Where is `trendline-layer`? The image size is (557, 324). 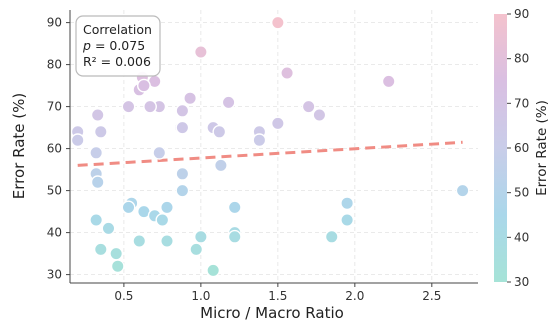
trendline-layer is located at coordinates (270, 153).